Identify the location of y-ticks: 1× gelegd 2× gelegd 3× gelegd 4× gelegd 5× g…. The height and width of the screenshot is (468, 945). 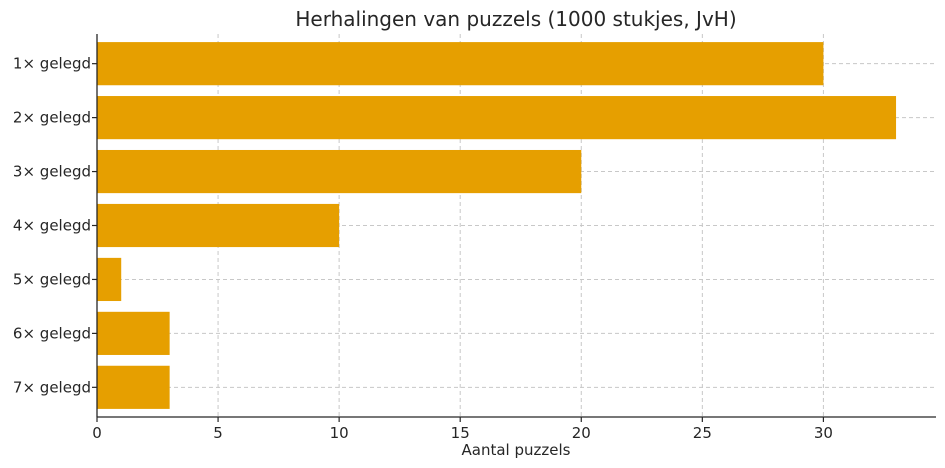
(55, 225).